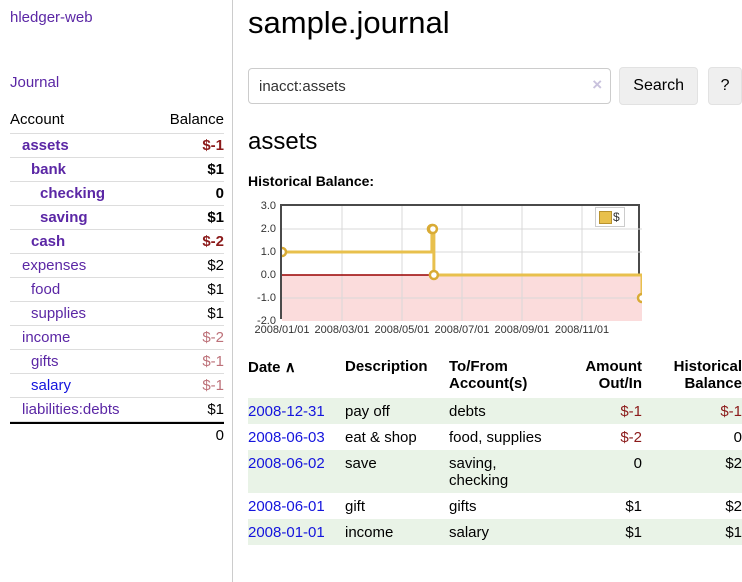 Image resolution: width=742 pixels, height=582 pixels. What do you see at coordinates (117, 362) in the screenshot?
I see `account-row: gifts $-1` at bounding box center [117, 362].